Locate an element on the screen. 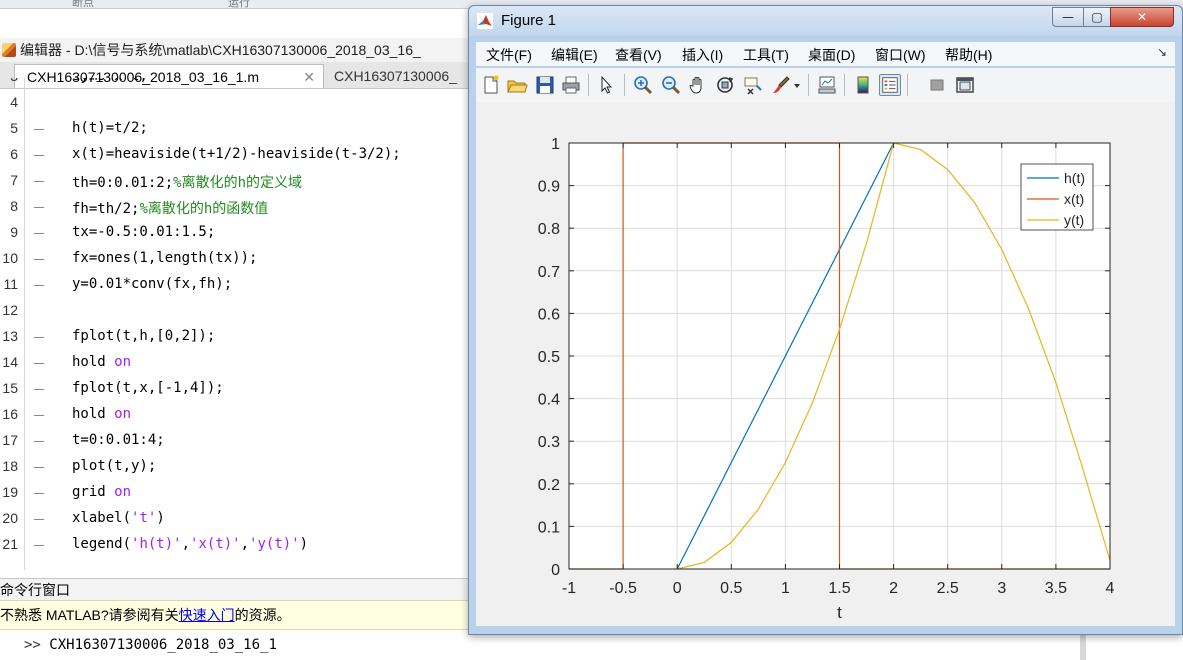  code-text: t=0:0.01:4; is located at coordinates (118, 440).